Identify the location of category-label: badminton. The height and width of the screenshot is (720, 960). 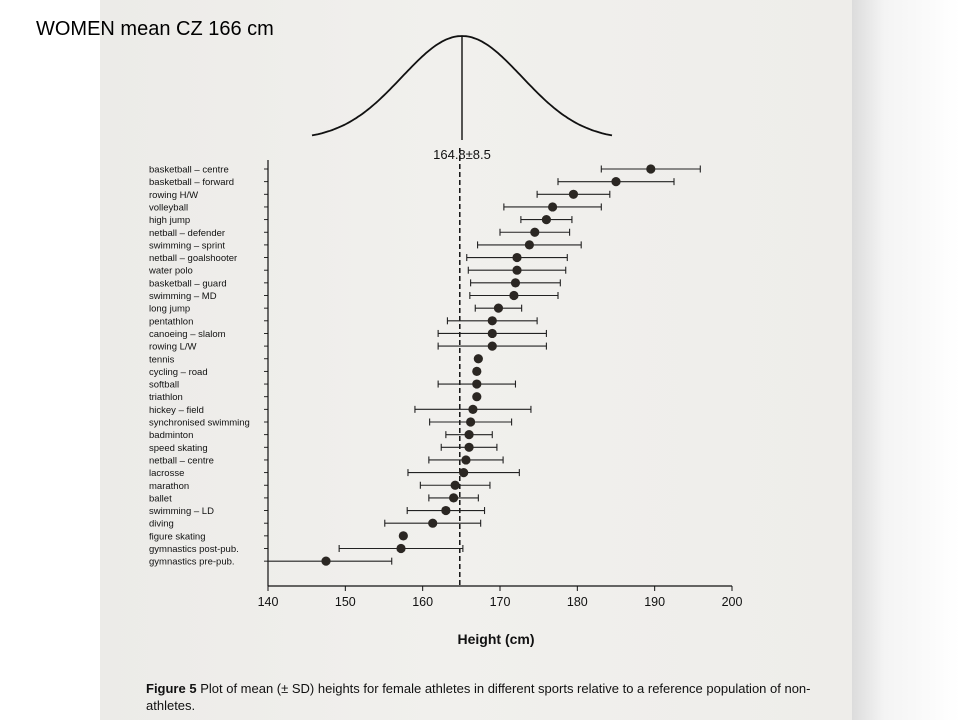
(171, 435).